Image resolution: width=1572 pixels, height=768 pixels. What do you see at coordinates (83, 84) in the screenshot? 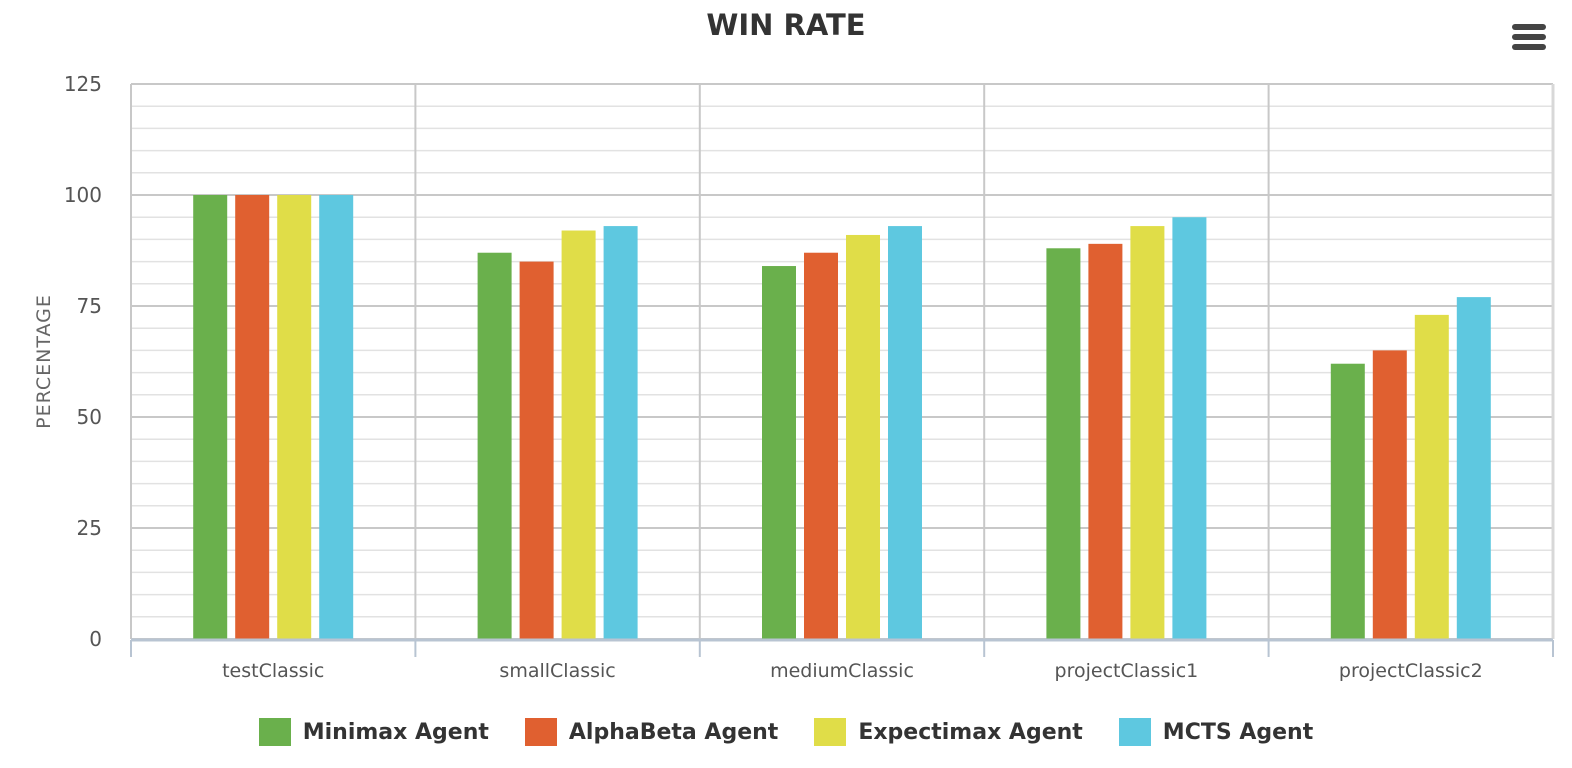
I see `y-tick-label: 125` at bounding box center [83, 84].